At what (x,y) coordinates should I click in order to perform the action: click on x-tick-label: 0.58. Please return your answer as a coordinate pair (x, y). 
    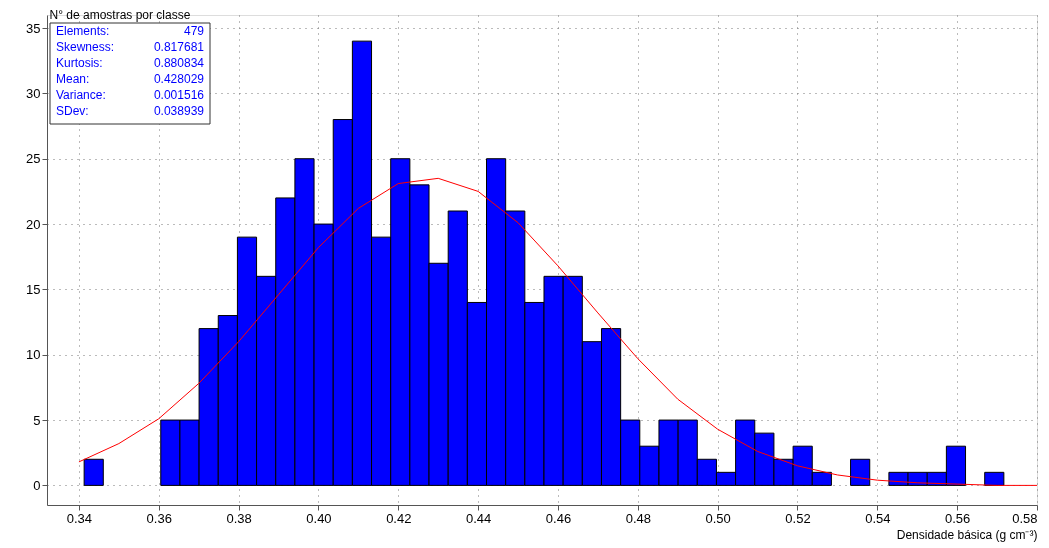
    Looking at the image, I should click on (1025, 518).